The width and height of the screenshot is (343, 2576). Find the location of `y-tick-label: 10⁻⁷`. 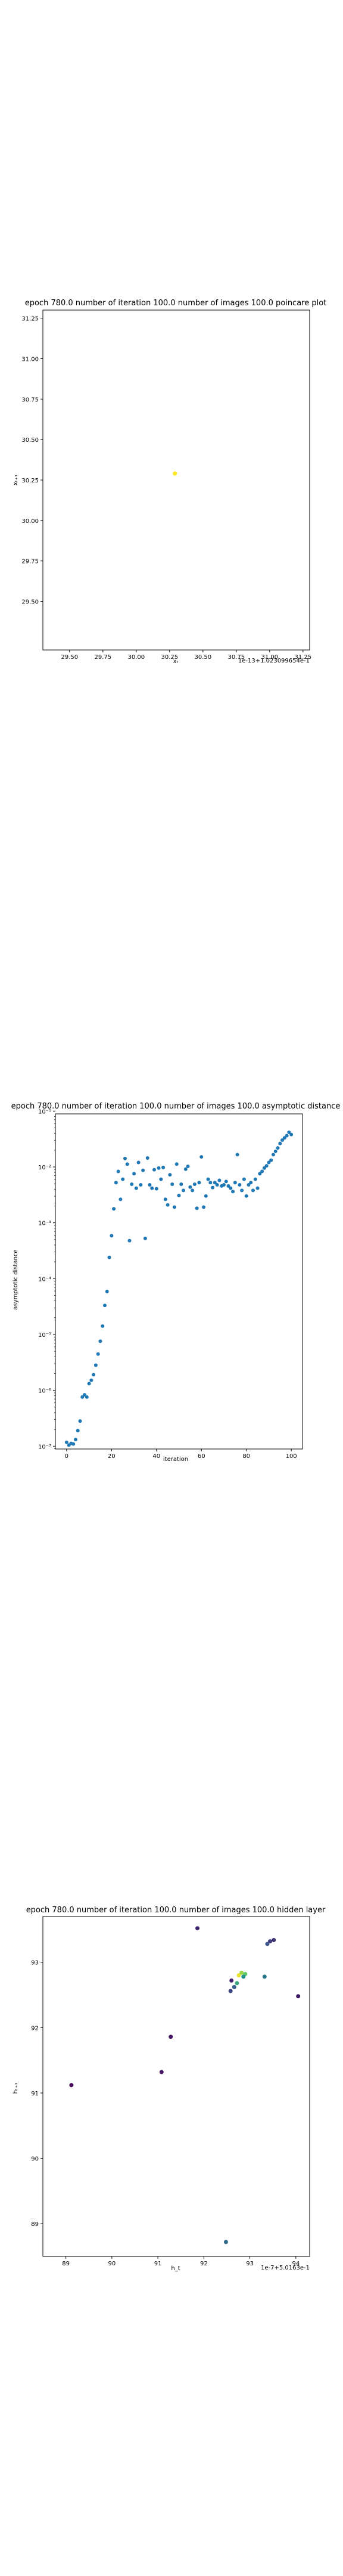

y-tick-label: 10⁻⁷ is located at coordinates (45, 1447).